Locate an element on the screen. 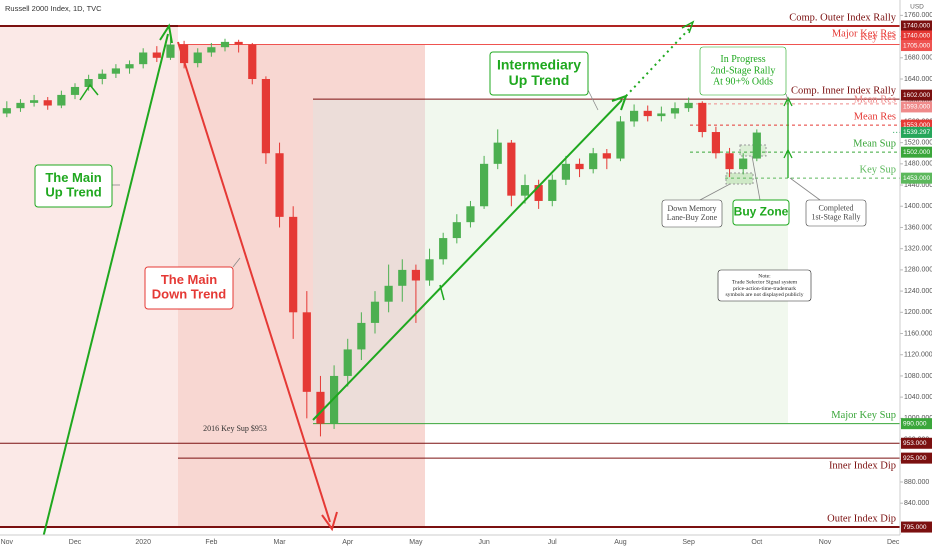 This screenshot has height=550, width=932. main-down-trend-arrow is located at coordinates (254, 282).